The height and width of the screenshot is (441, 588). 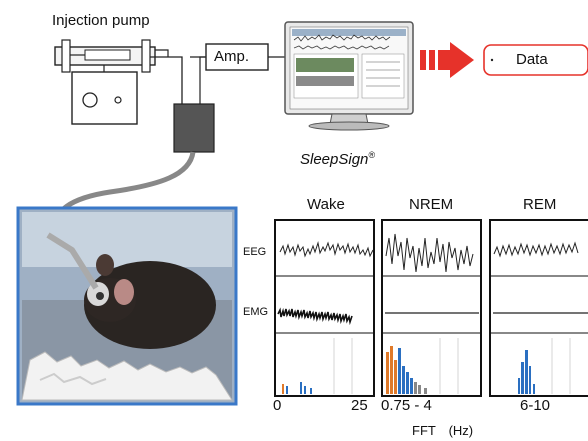 What do you see at coordinates (372, 155) in the screenshot?
I see `sleepsign-mark: ®` at bounding box center [372, 155].